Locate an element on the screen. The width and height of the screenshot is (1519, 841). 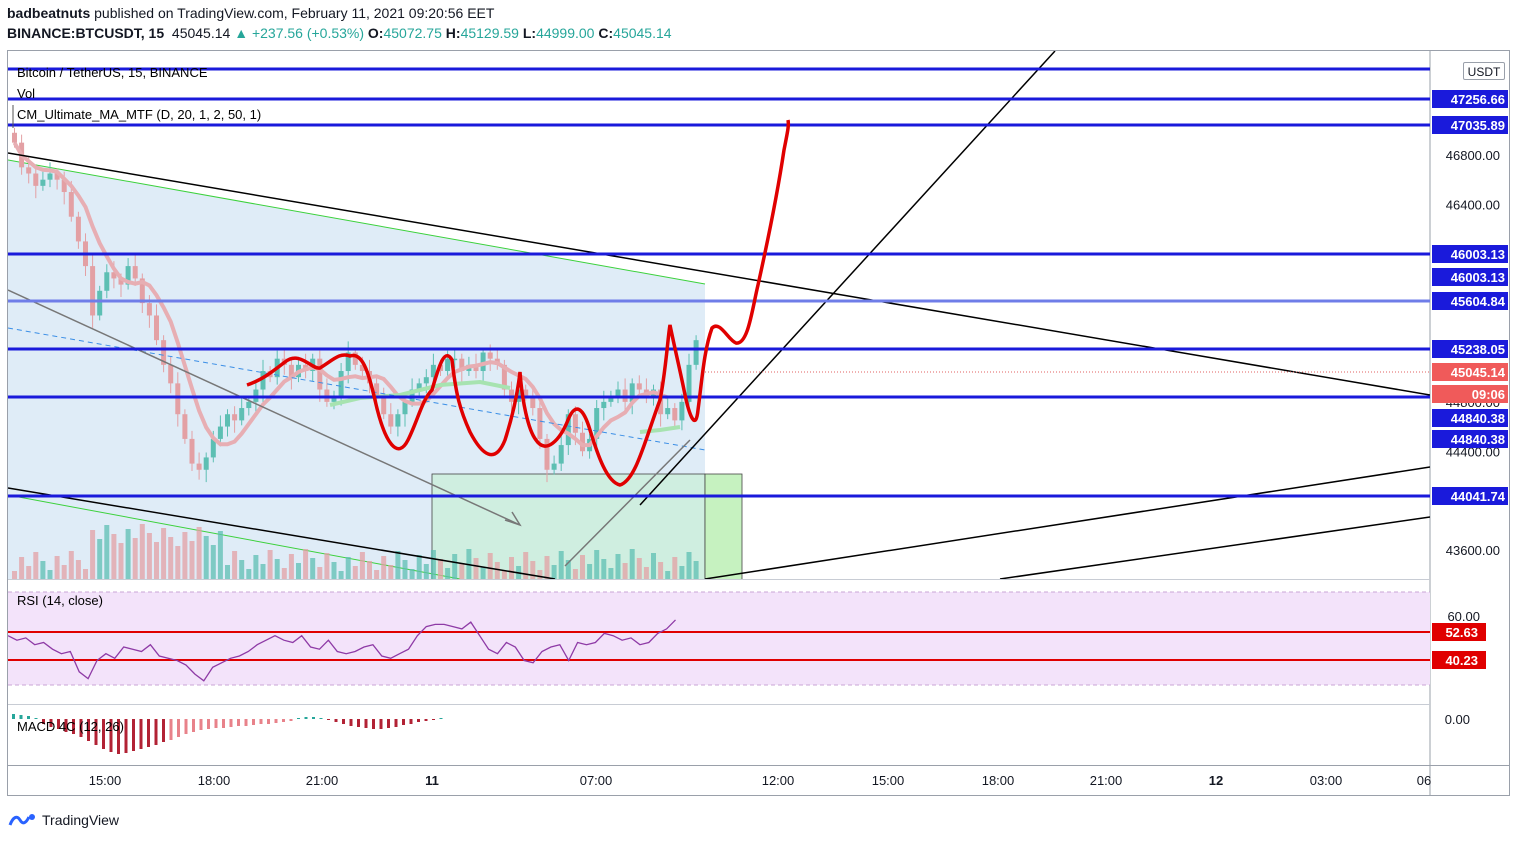
author-name: badbeatnuts is located at coordinates (49, 13).